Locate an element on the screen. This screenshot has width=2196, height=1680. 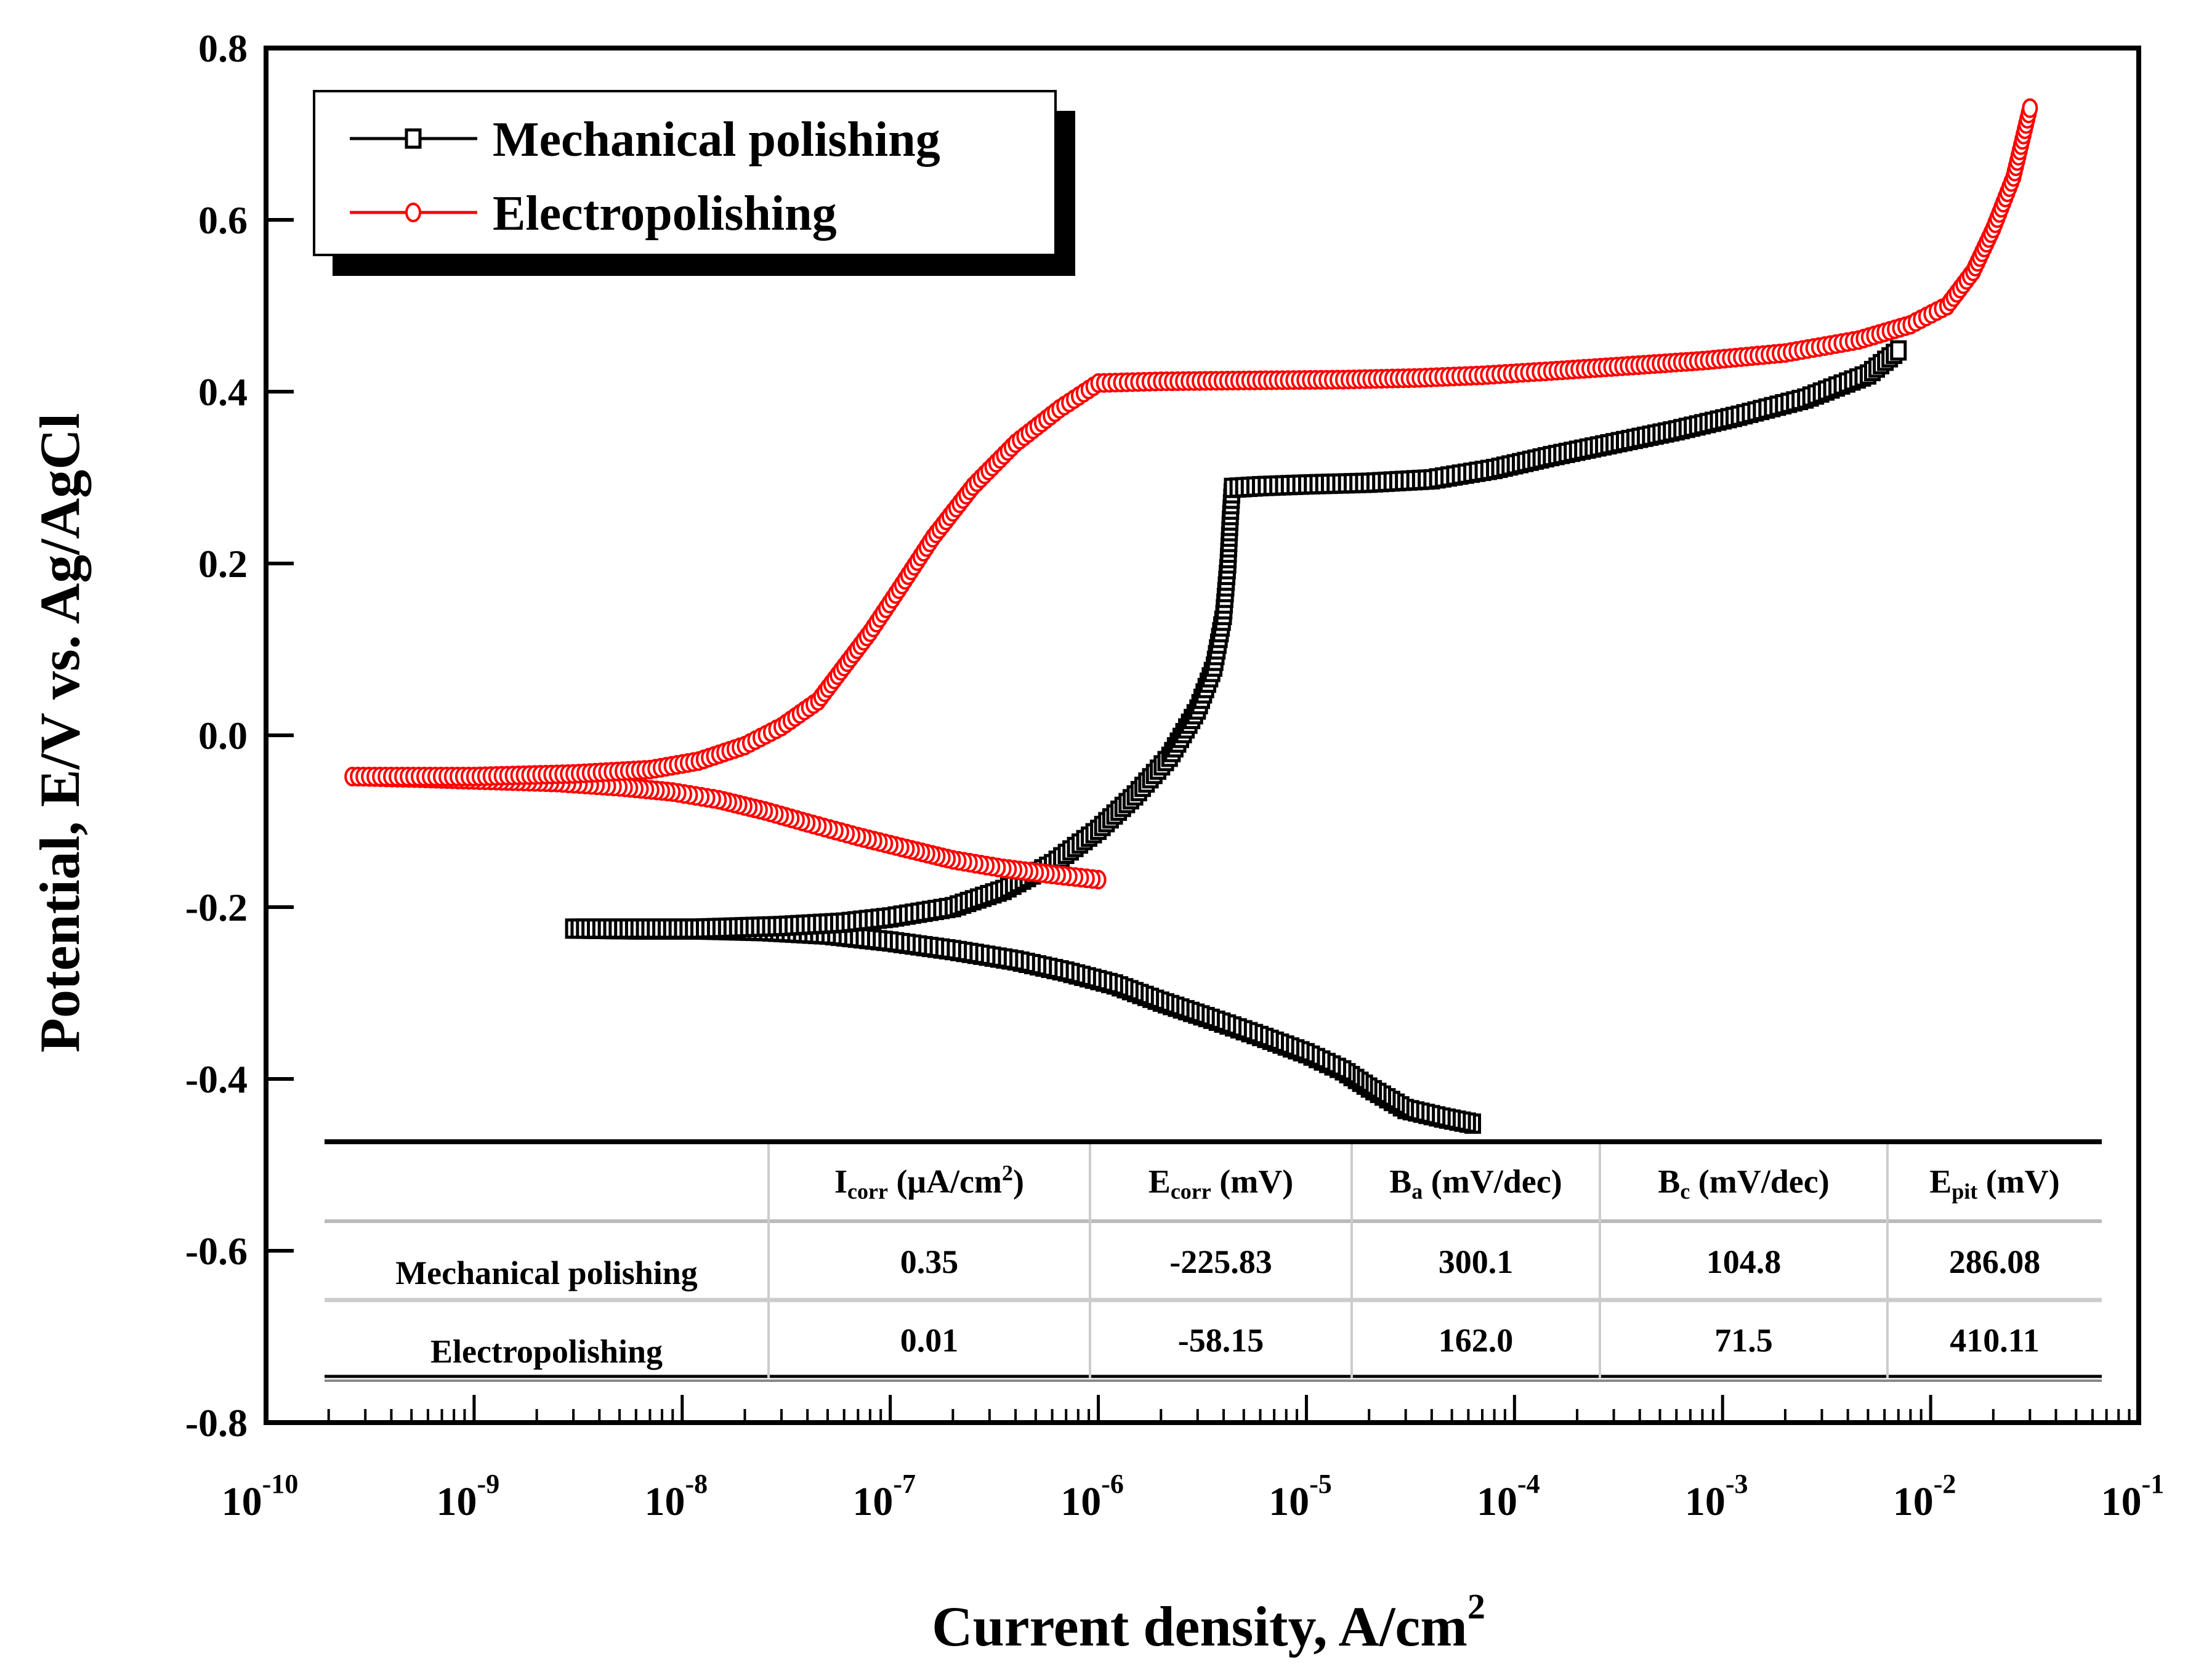
y-axis-title: Potential, E/V vs. Ag/AgCl is located at coordinates (59, 732).